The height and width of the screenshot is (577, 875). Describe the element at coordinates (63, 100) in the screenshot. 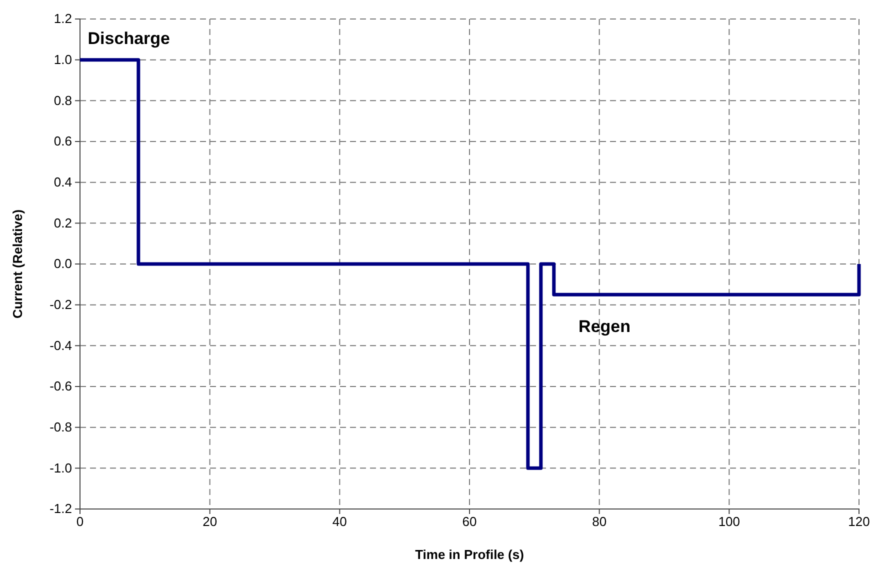

I see `y-tick-label: 0.8` at that location.